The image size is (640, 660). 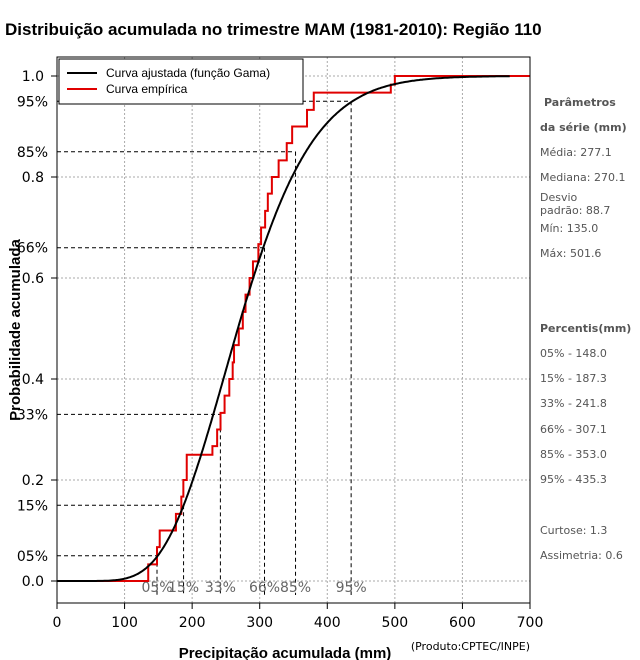 I want to click on x-tick-label: 300, so click(x=259, y=623).